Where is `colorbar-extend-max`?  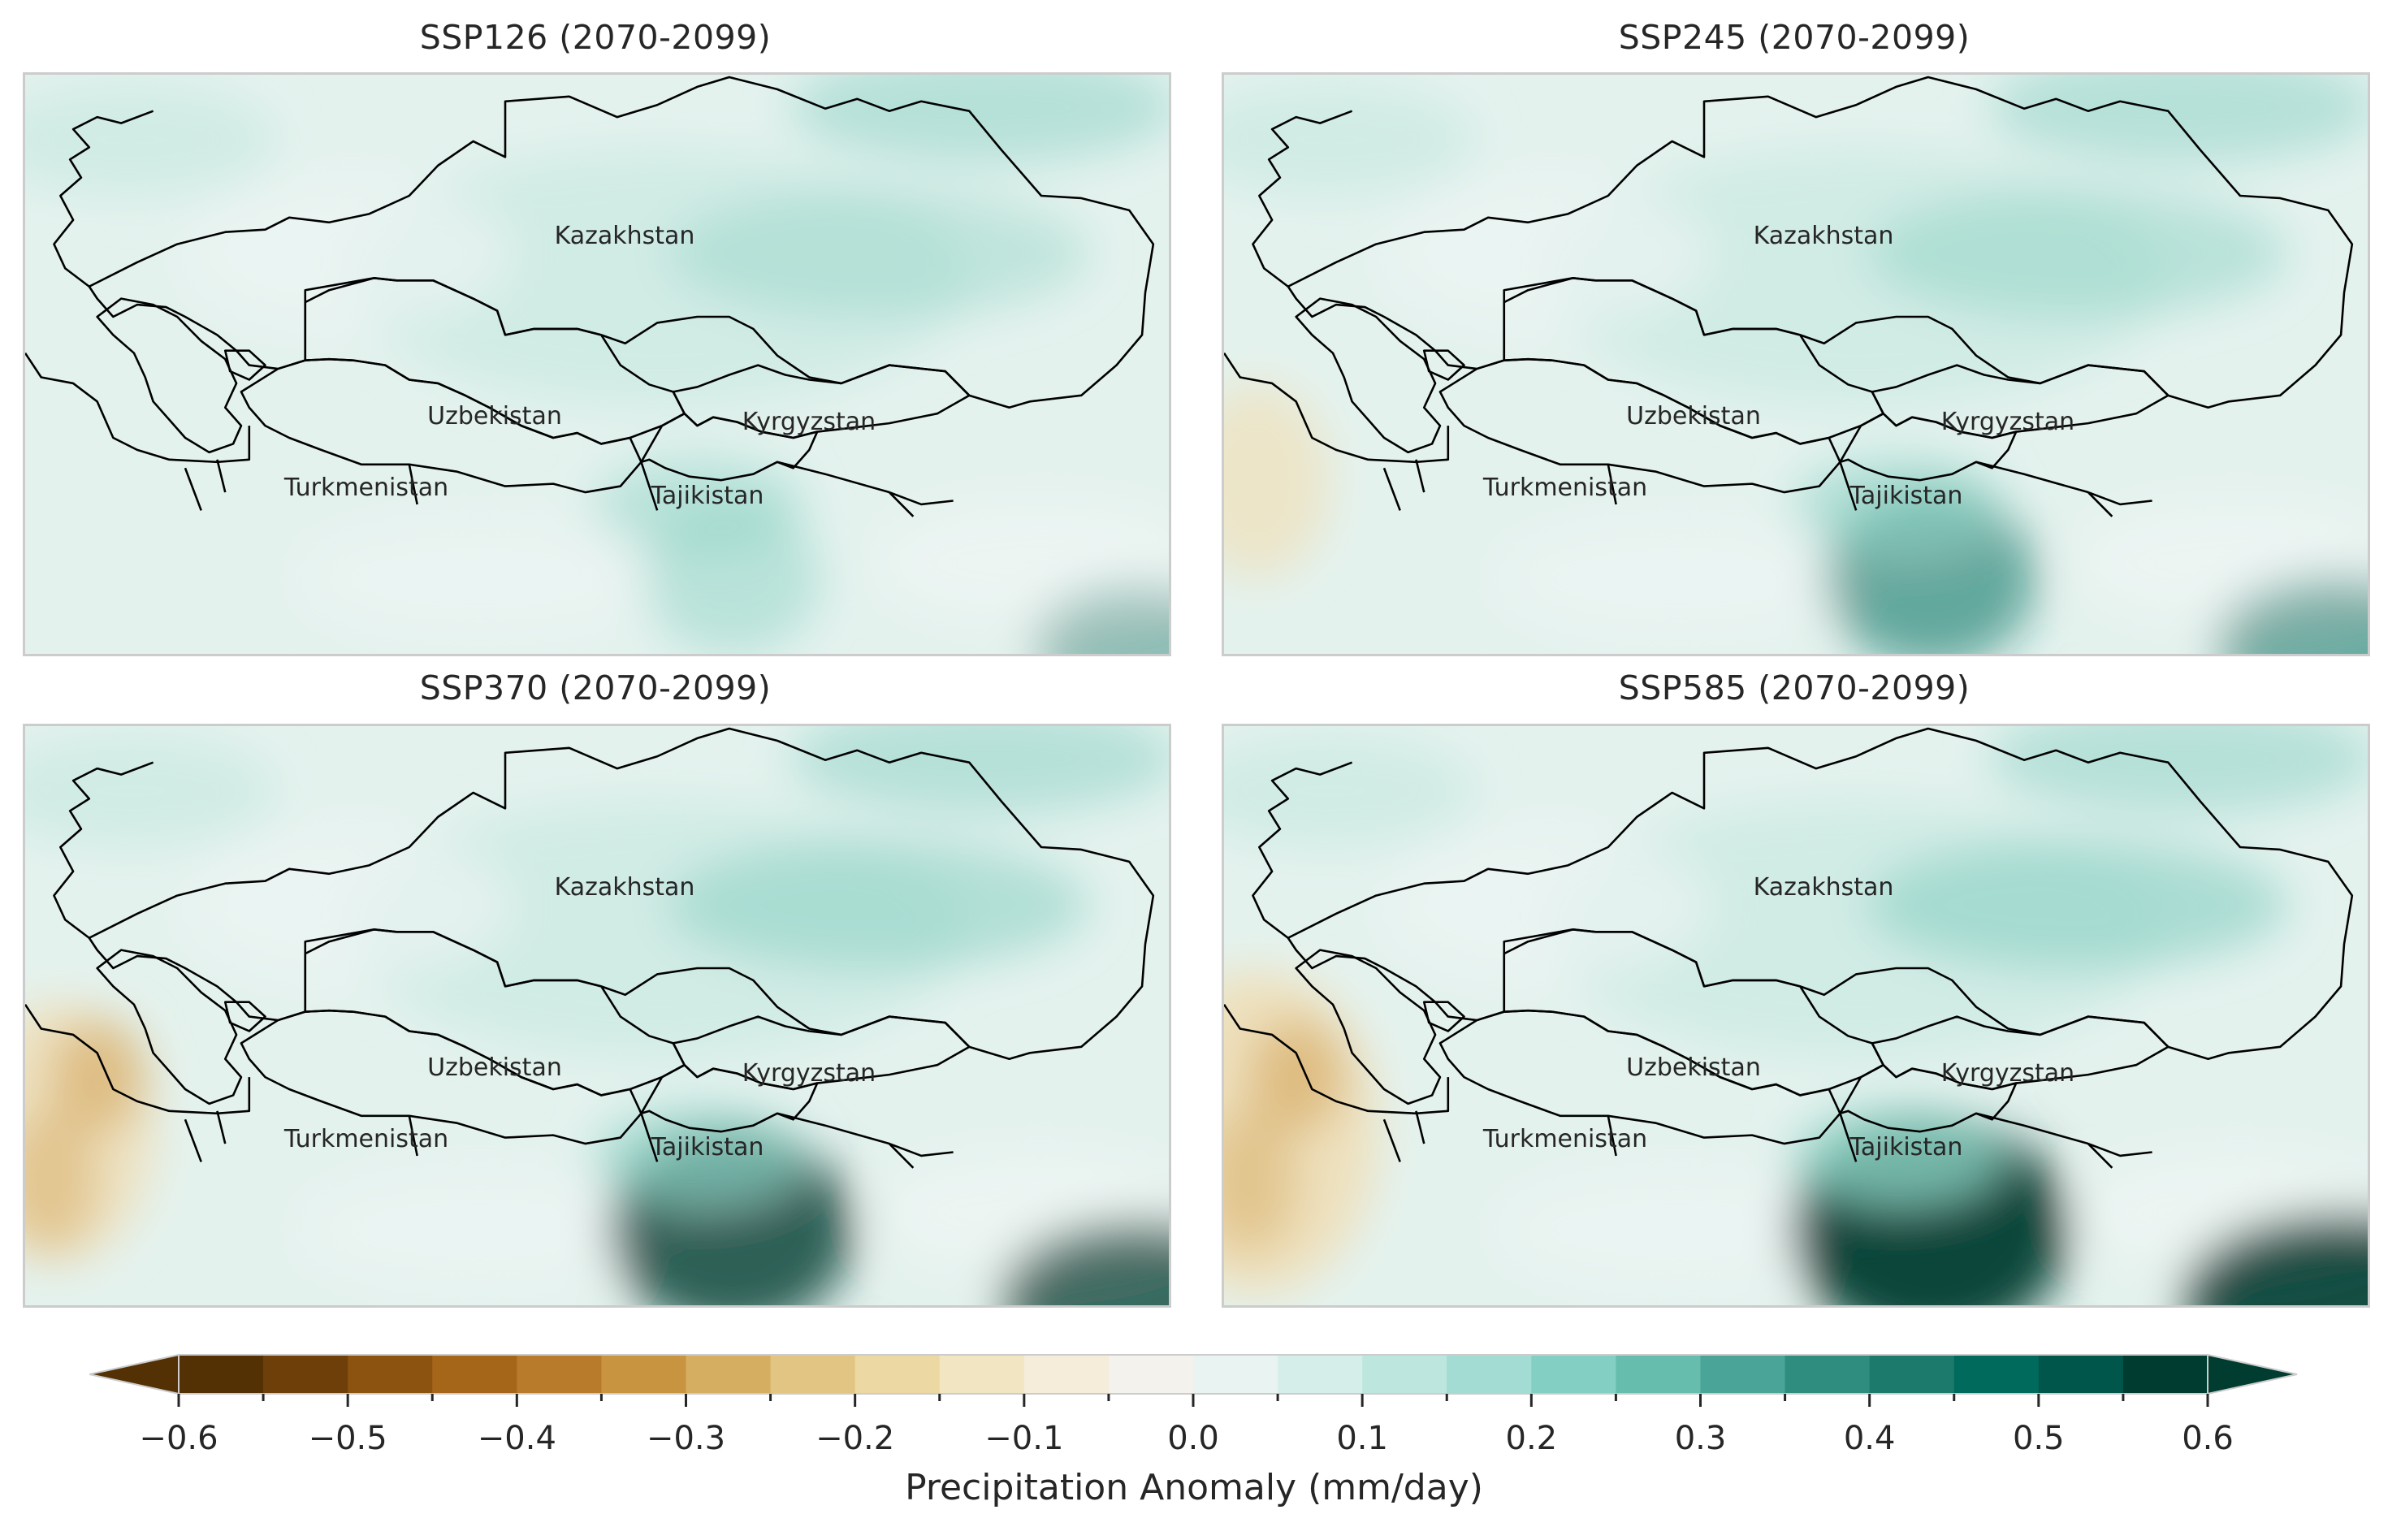
colorbar-extend-max is located at coordinates (2252, 1374).